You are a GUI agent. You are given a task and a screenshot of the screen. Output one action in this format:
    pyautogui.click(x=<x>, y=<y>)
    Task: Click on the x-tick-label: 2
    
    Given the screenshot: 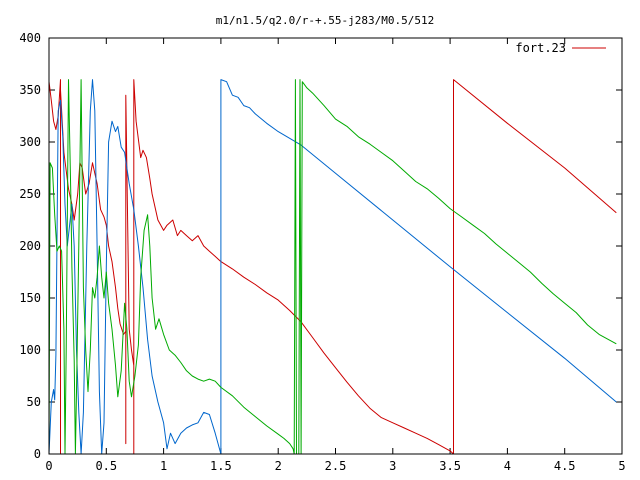 What is the action you would take?
    pyautogui.click(x=278, y=466)
    